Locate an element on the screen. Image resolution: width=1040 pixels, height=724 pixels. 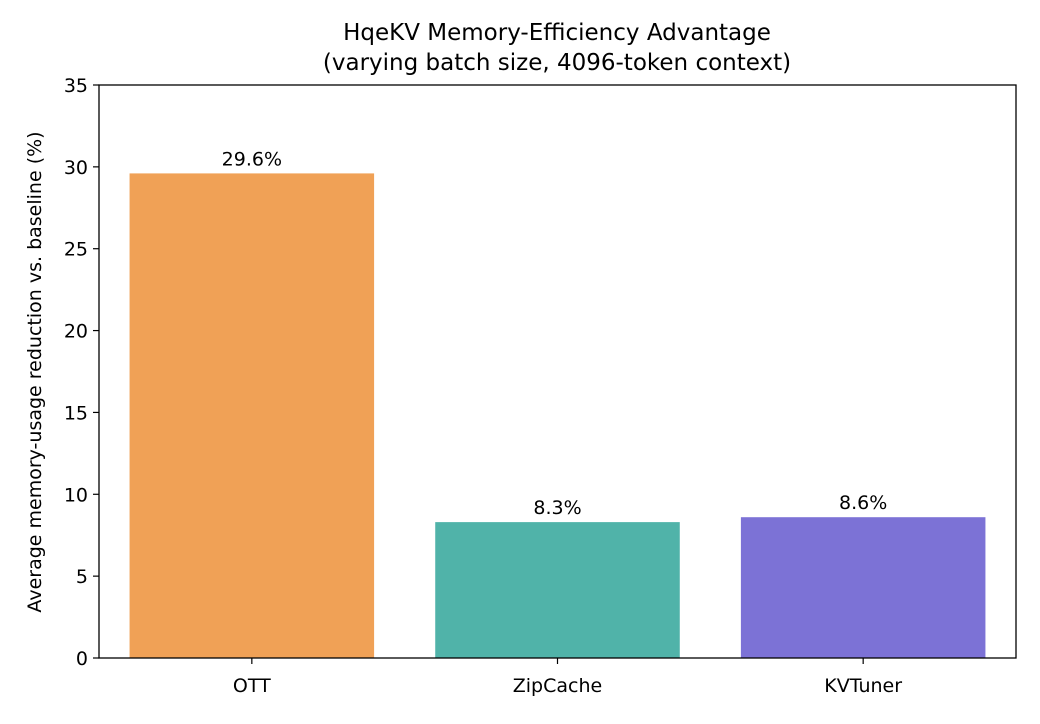
y-tick-label: 10 is located at coordinates (76, 495).